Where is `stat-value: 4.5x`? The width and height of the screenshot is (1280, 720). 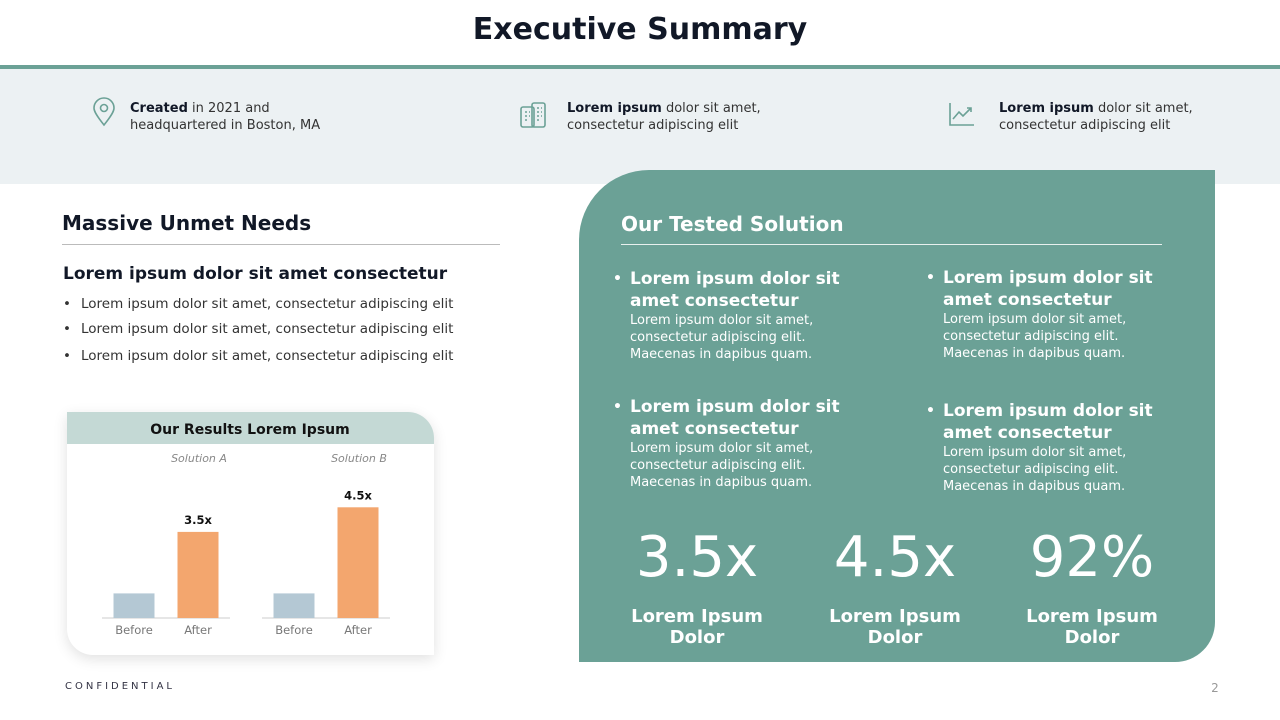
stat-value: 4.5x is located at coordinates (895, 557).